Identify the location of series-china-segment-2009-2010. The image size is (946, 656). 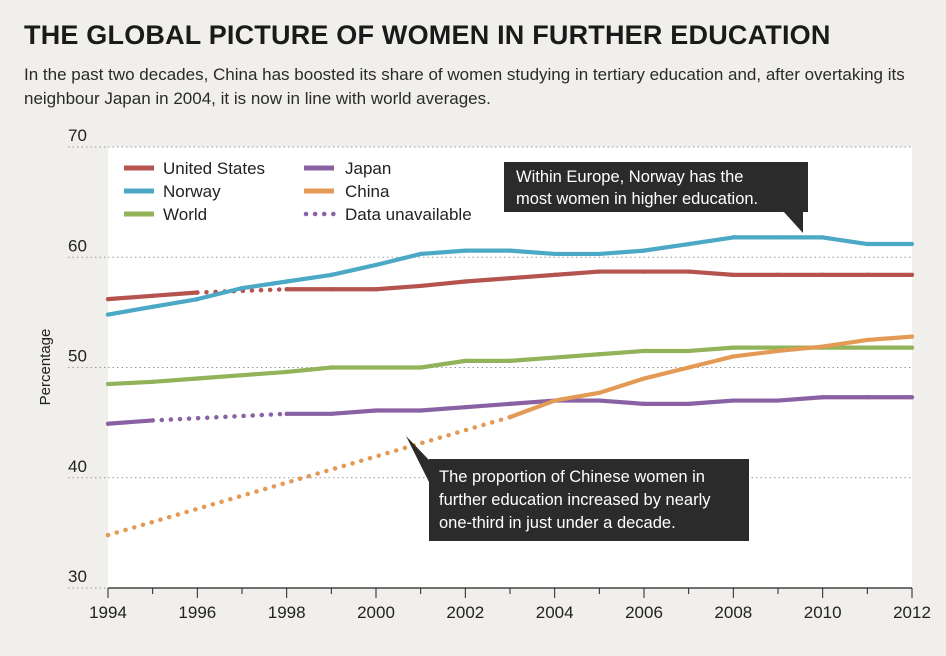
(800, 349).